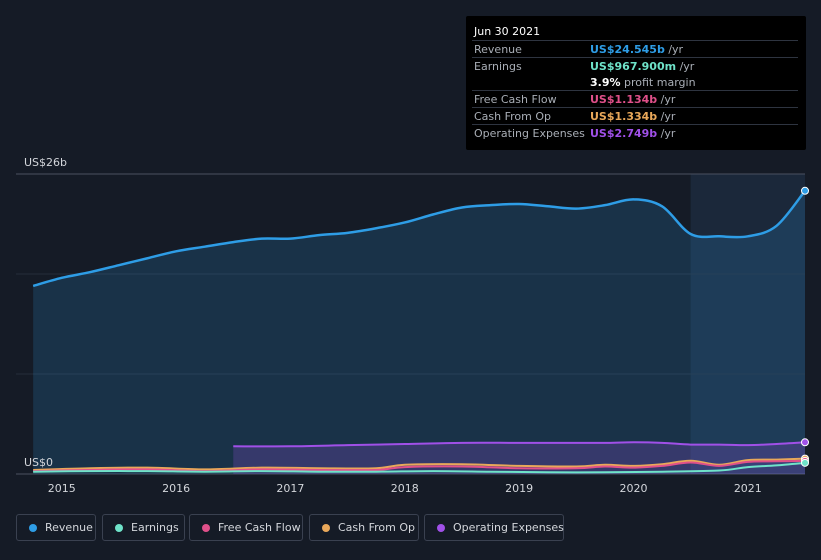 Image resolution: width=821 pixels, height=560 pixels. Describe the element at coordinates (176, 488) in the screenshot. I see `x-tick-label: 2016` at that location.